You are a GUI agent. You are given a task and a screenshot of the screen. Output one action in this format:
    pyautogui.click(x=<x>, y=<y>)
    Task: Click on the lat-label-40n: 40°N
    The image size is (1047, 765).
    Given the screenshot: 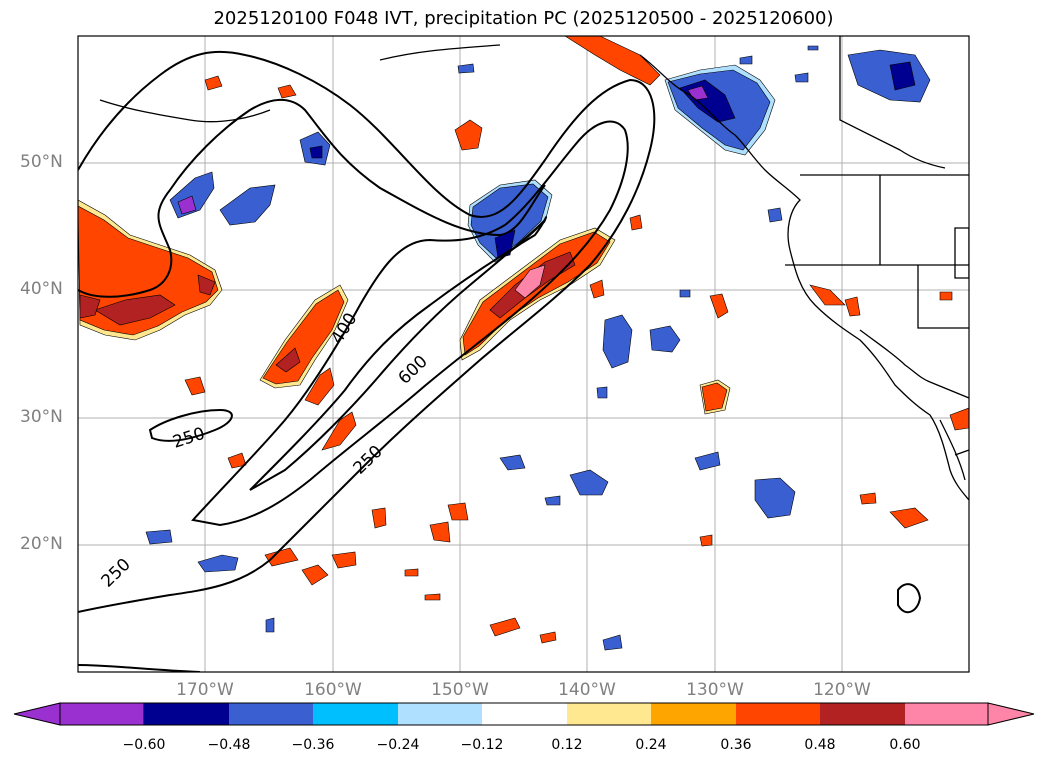 What is the action you would take?
    pyautogui.click(x=41, y=289)
    